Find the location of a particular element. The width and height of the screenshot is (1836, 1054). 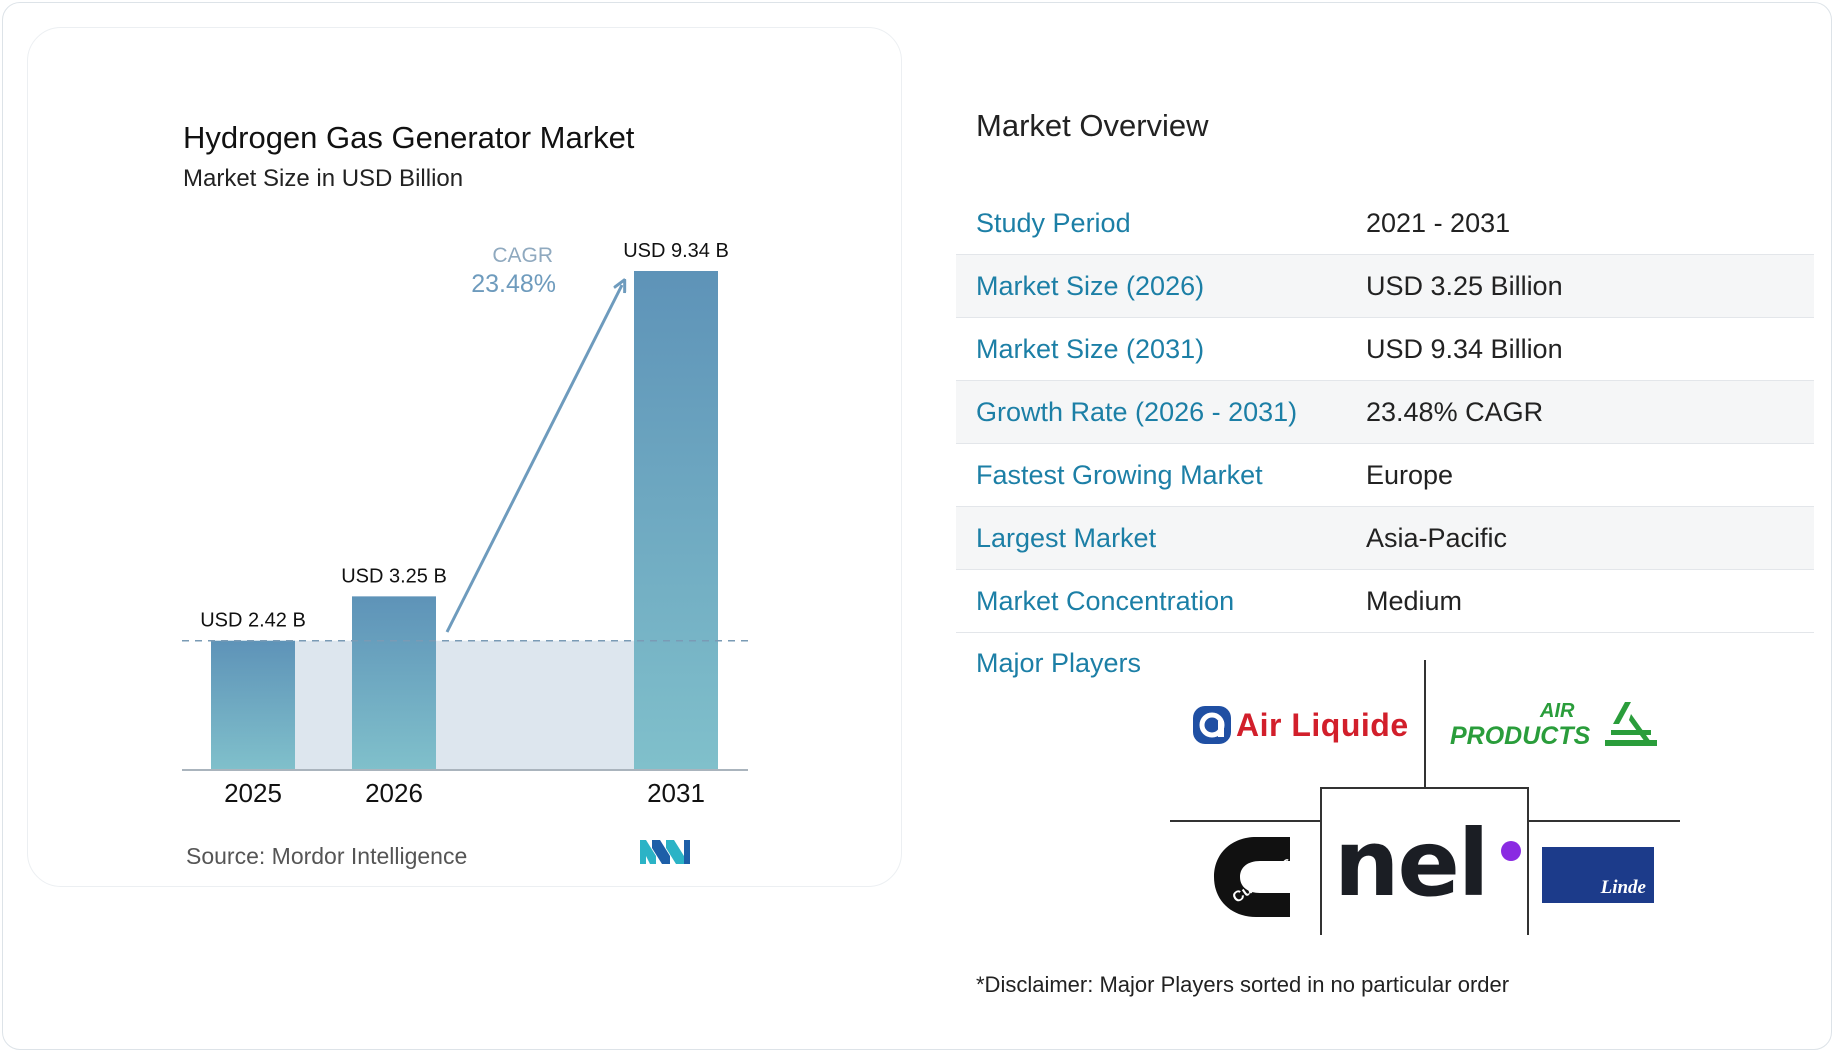

data-label-2026: USD 3.25 B is located at coordinates (394, 576).